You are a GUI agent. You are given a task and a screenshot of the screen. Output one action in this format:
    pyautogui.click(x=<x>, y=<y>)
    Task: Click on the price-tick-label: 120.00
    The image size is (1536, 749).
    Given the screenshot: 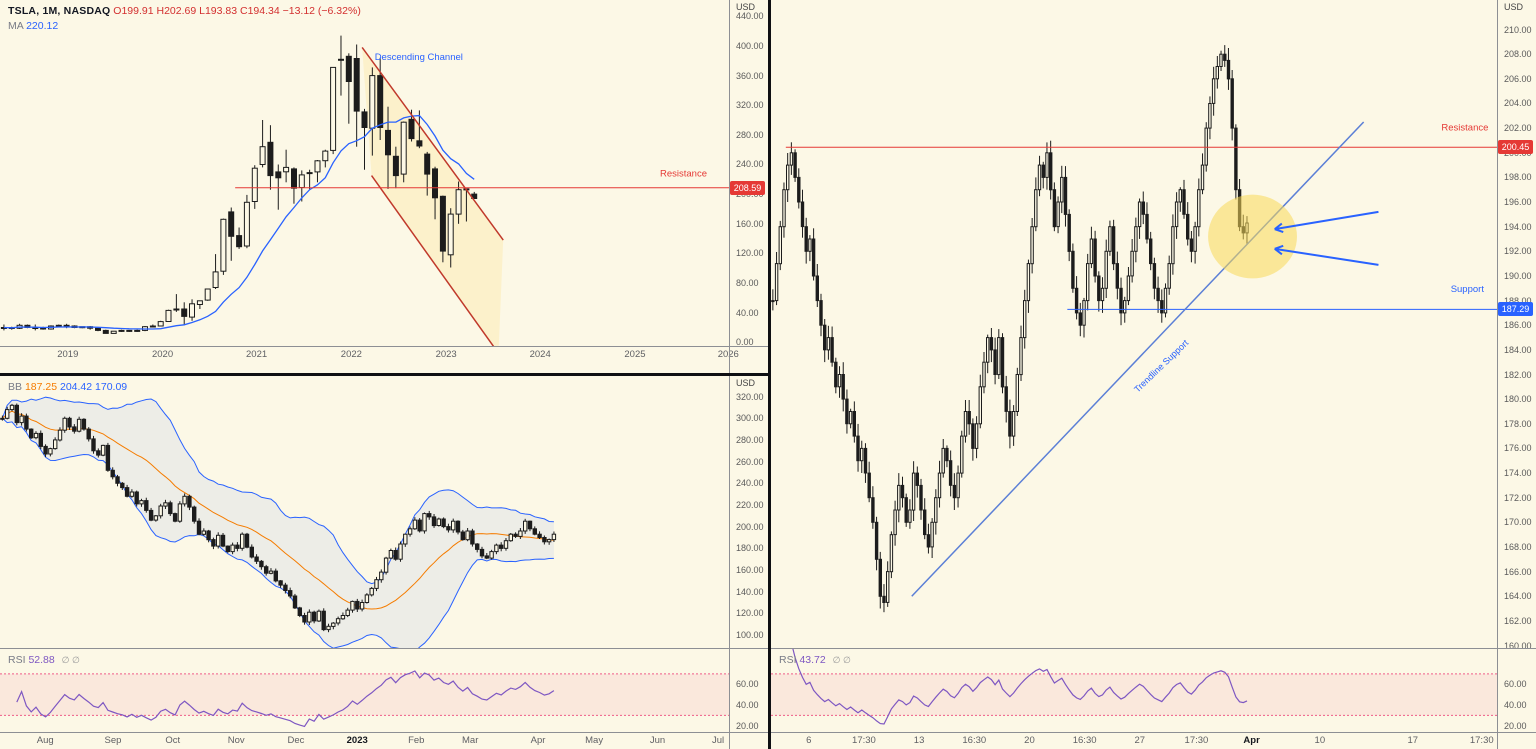 What is the action you would take?
    pyautogui.click(x=750, y=613)
    